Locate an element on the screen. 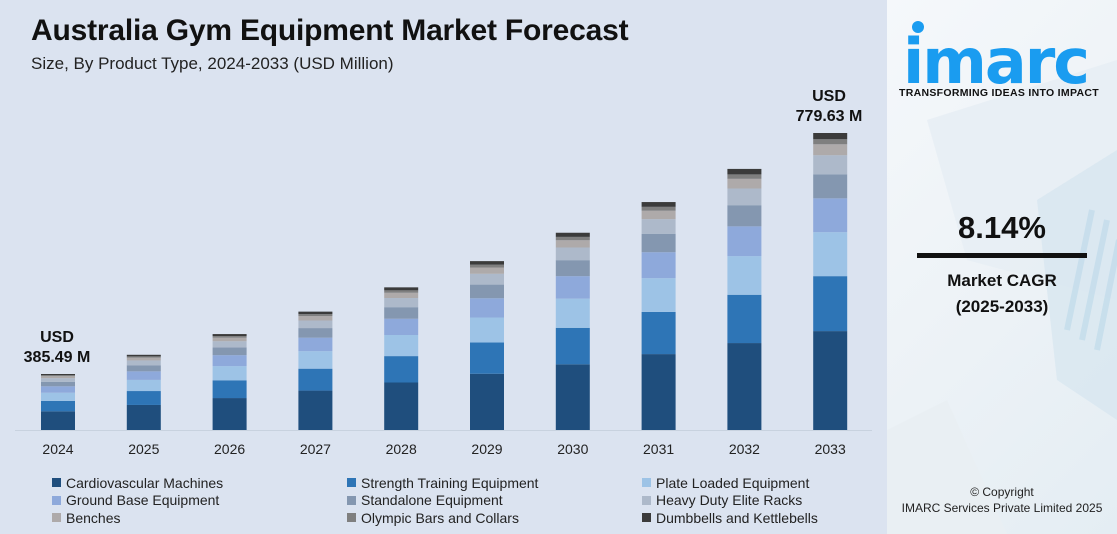  x-tick-label: 2032 is located at coordinates (744, 449).